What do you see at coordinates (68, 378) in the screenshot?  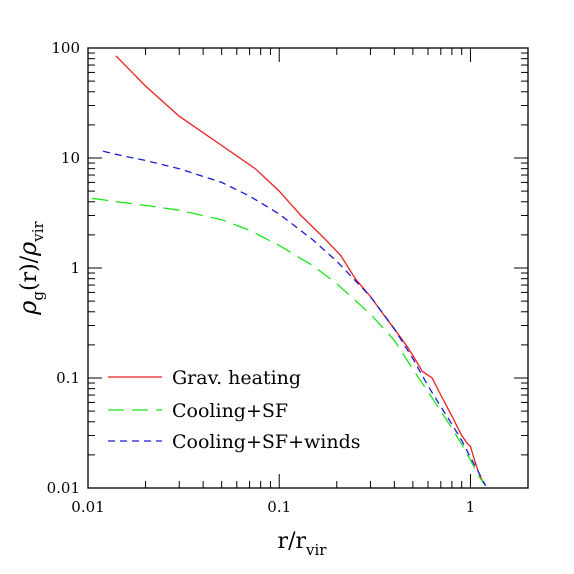 I see `y-tick-label: 0.1` at bounding box center [68, 378].